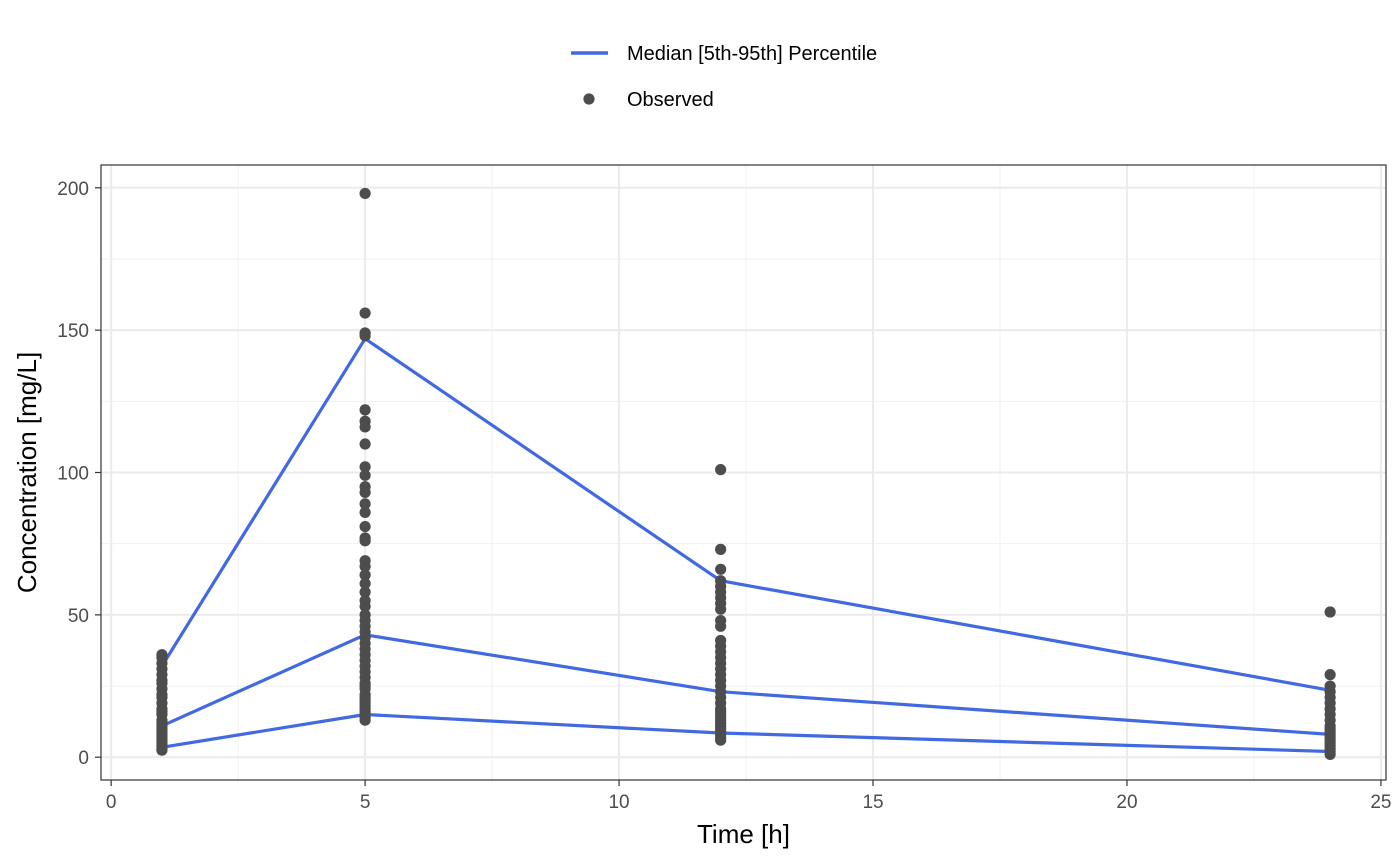  Describe the element at coordinates (365, 802) in the screenshot. I see `x-tick-label: 5` at that location.